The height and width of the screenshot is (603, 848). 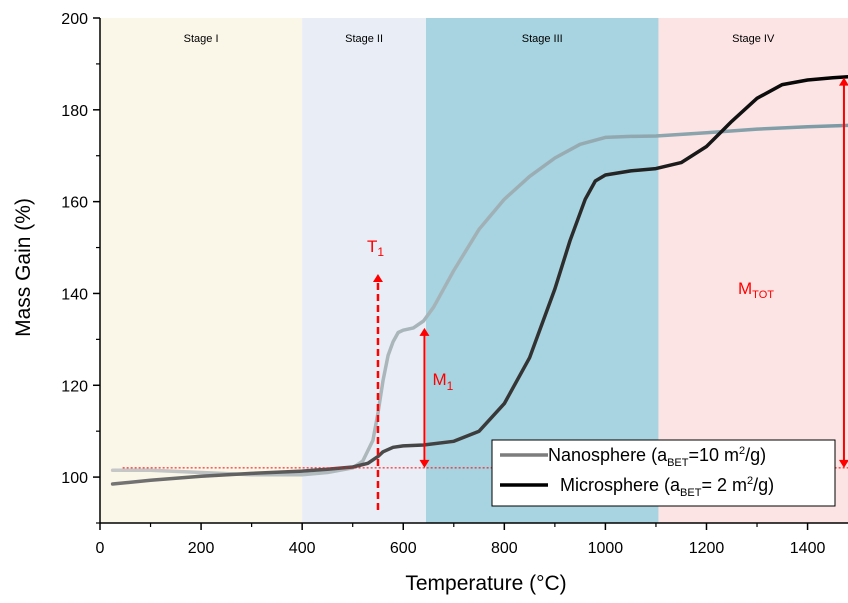 I want to click on t1-arrowhead, so click(x=377, y=278).